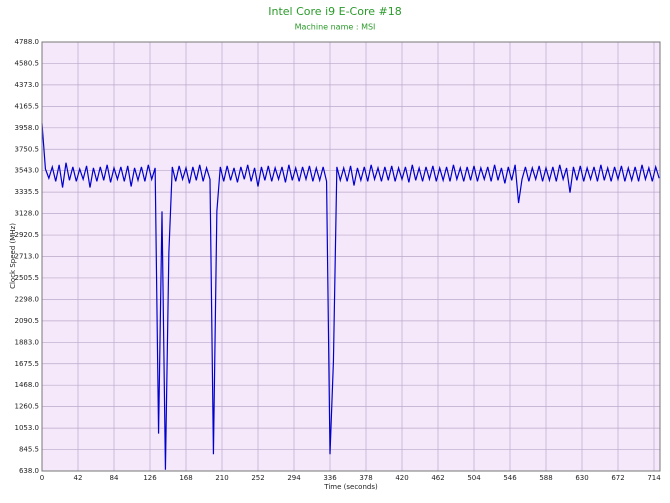 The image size is (670, 503). What do you see at coordinates (27, 235) in the screenshot?
I see `y-tick-label: 2920.5` at bounding box center [27, 235].